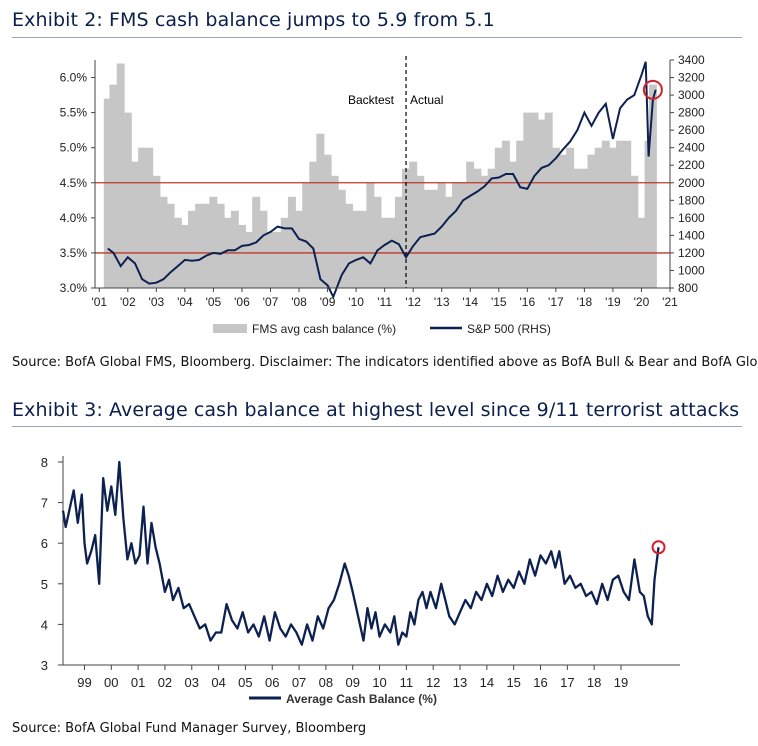 The width and height of the screenshot is (758, 746). I want to click on x-tick-label: 04, so click(218, 682).